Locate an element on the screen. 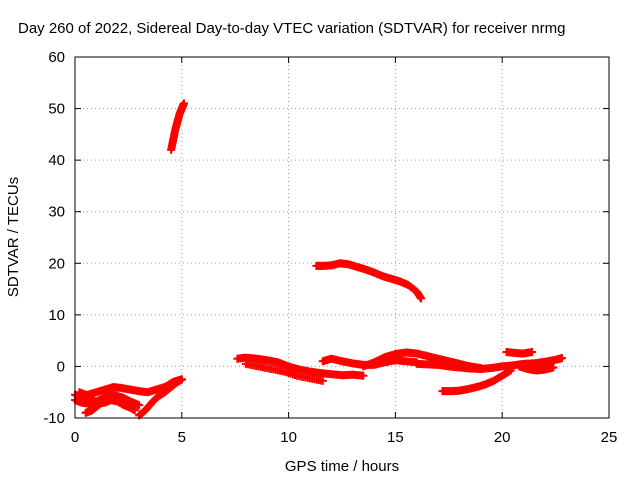 This screenshot has width=640, height=485. y-tick-label: 10 is located at coordinates (56, 315).